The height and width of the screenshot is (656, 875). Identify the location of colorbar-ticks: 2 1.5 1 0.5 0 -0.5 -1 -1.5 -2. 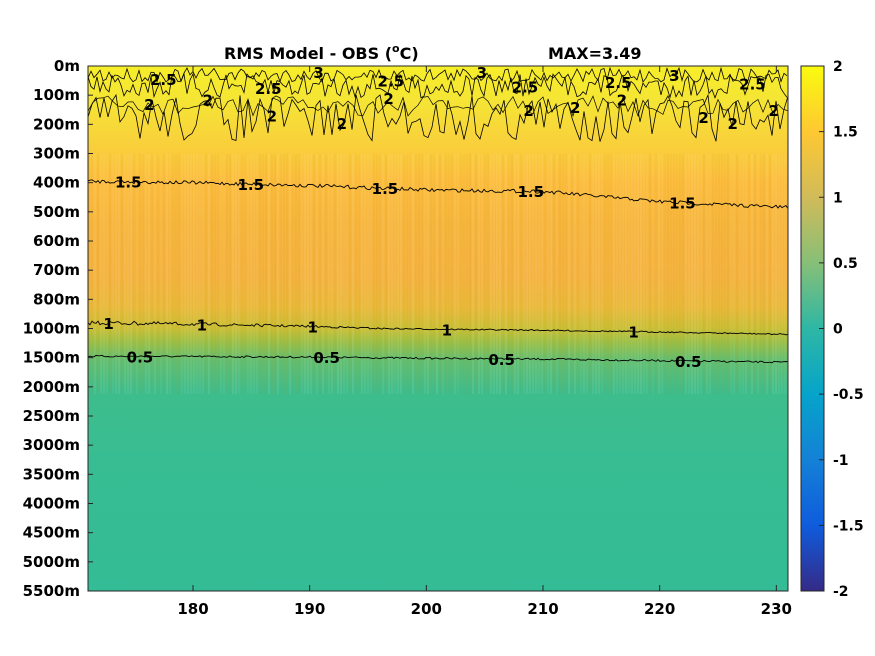
(841, 329).